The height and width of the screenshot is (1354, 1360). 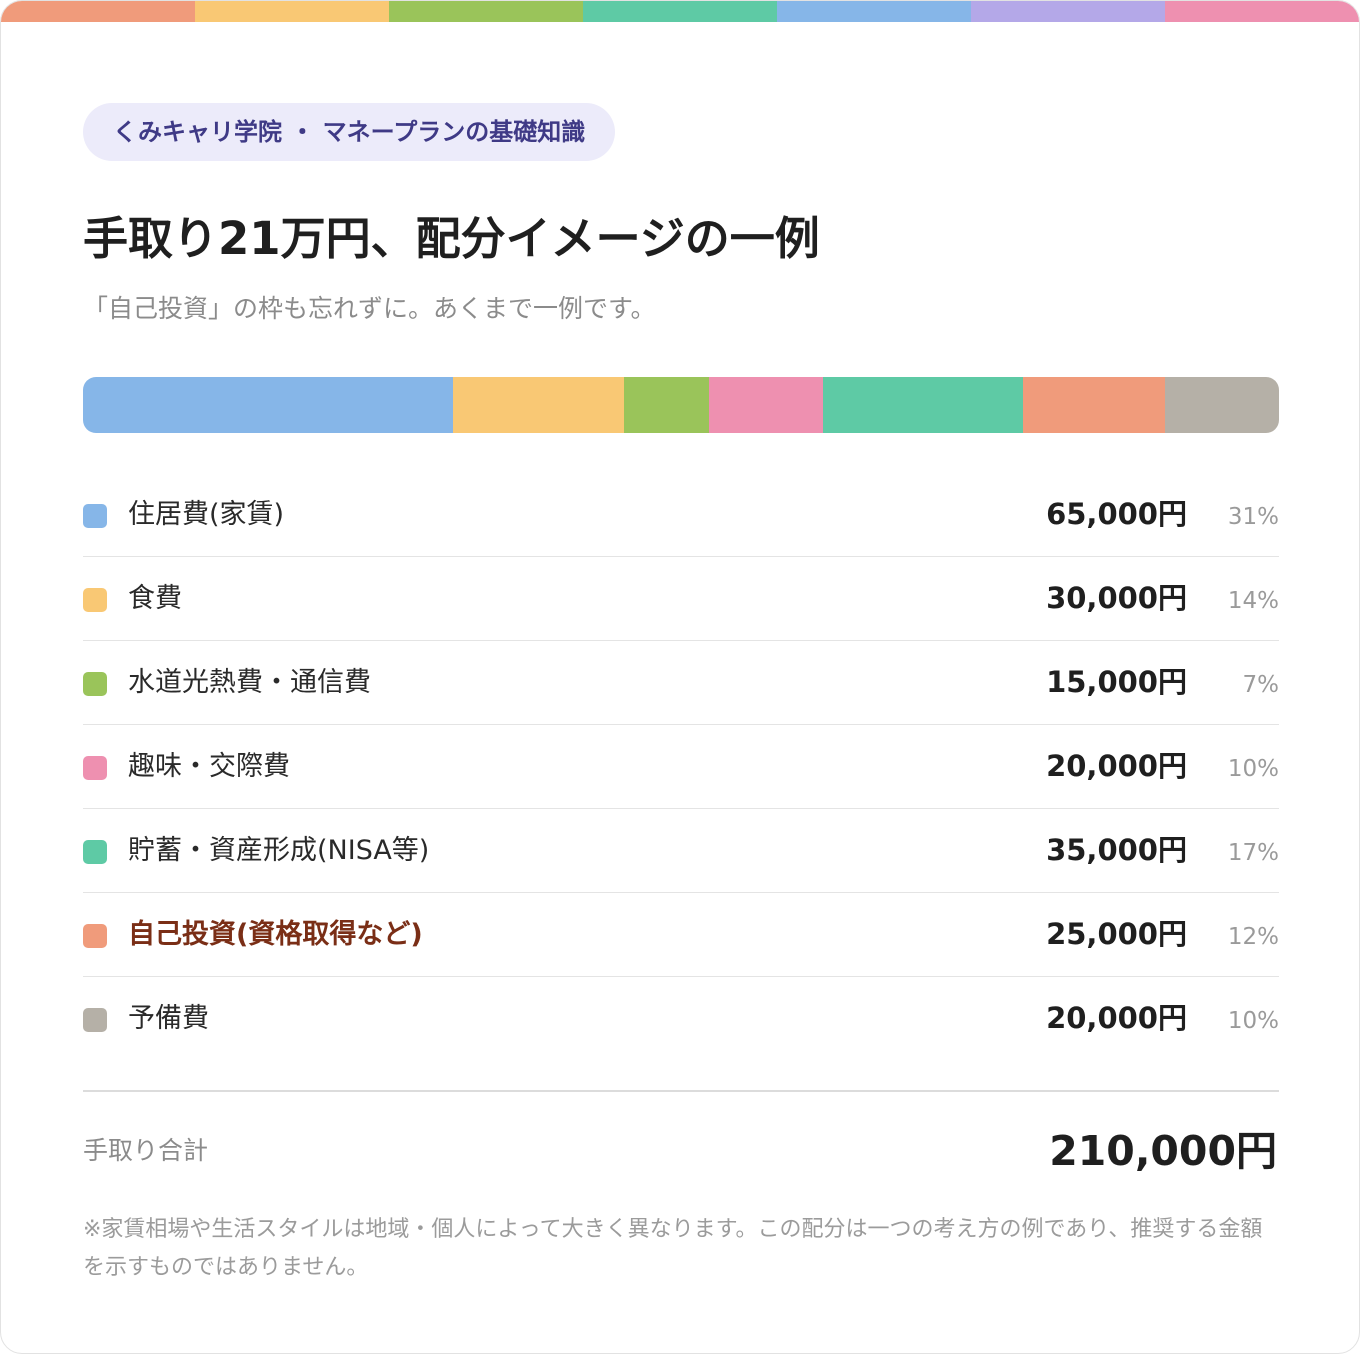 What do you see at coordinates (1253, 517) in the screenshot?
I see `row-percent: 31%` at bounding box center [1253, 517].